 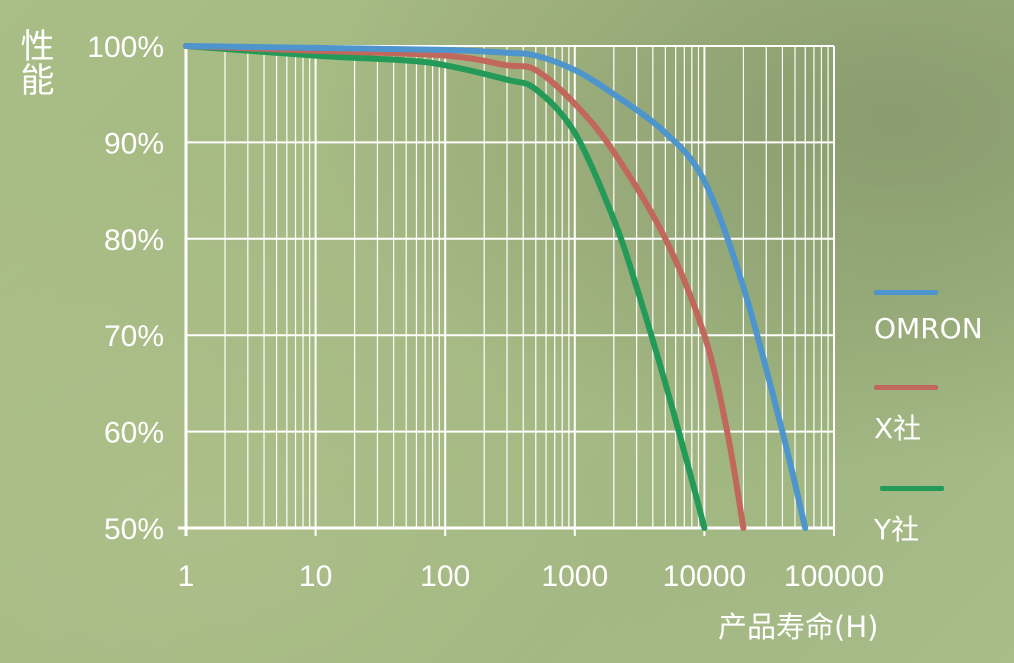 I want to click on x-axis-label: 产品寿命(H), so click(x=798, y=627).